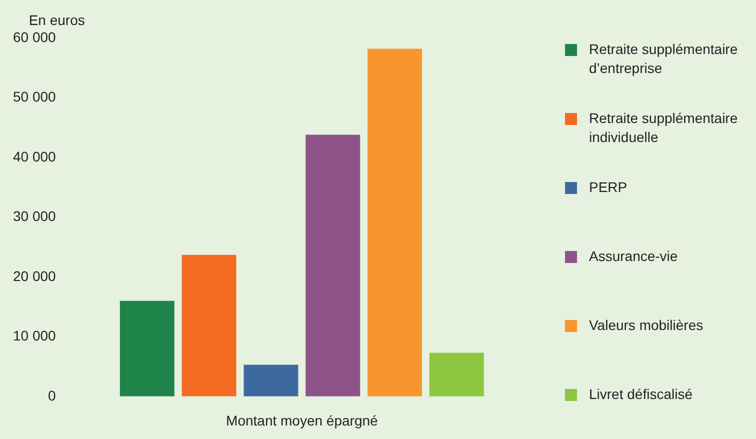 This screenshot has width=756, height=439. Describe the element at coordinates (34, 336) in the screenshot. I see `y-tick-label: 10 000` at that location.